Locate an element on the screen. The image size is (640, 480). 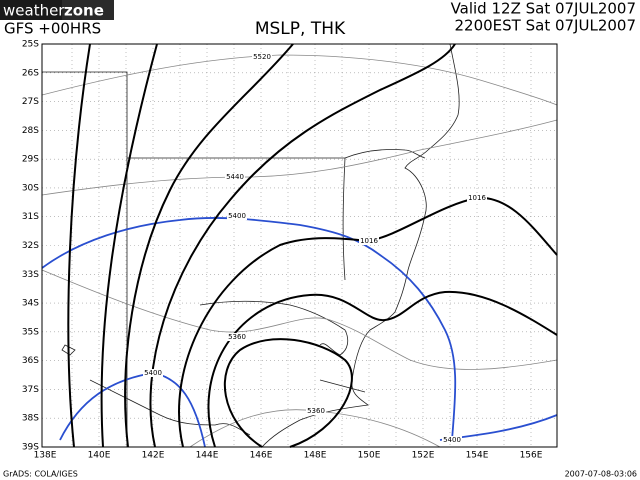
lon-label: 150E is located at coordinates (369, 456).